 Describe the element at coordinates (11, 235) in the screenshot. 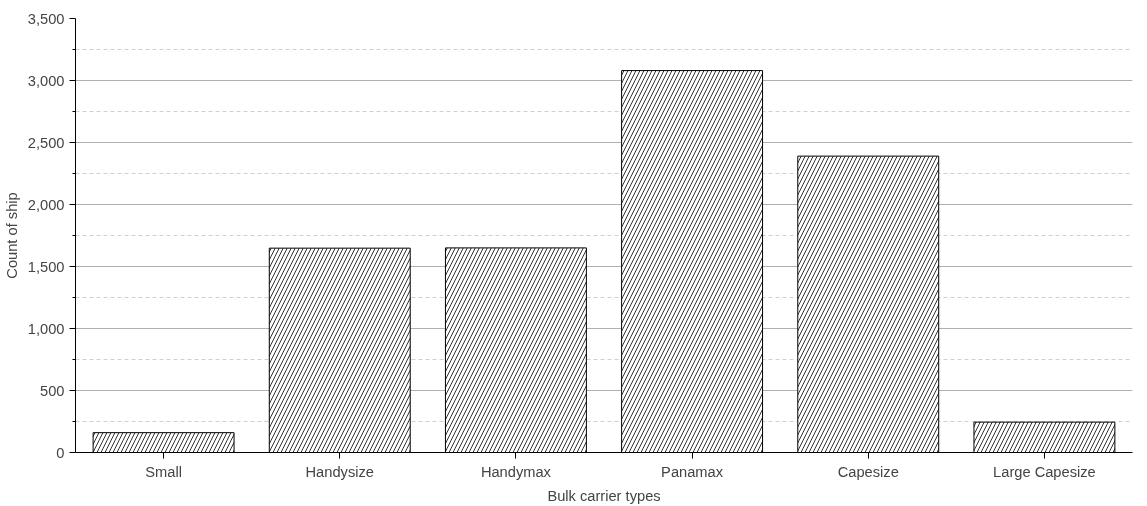

I see `y-axis-title: Count of ship` at that location.